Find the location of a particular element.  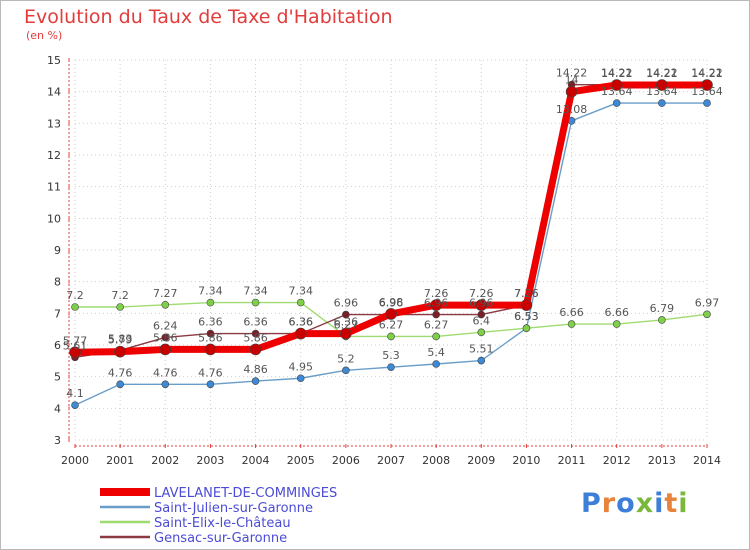

y-tick-label: 4 is located at coordinates (57, 408).